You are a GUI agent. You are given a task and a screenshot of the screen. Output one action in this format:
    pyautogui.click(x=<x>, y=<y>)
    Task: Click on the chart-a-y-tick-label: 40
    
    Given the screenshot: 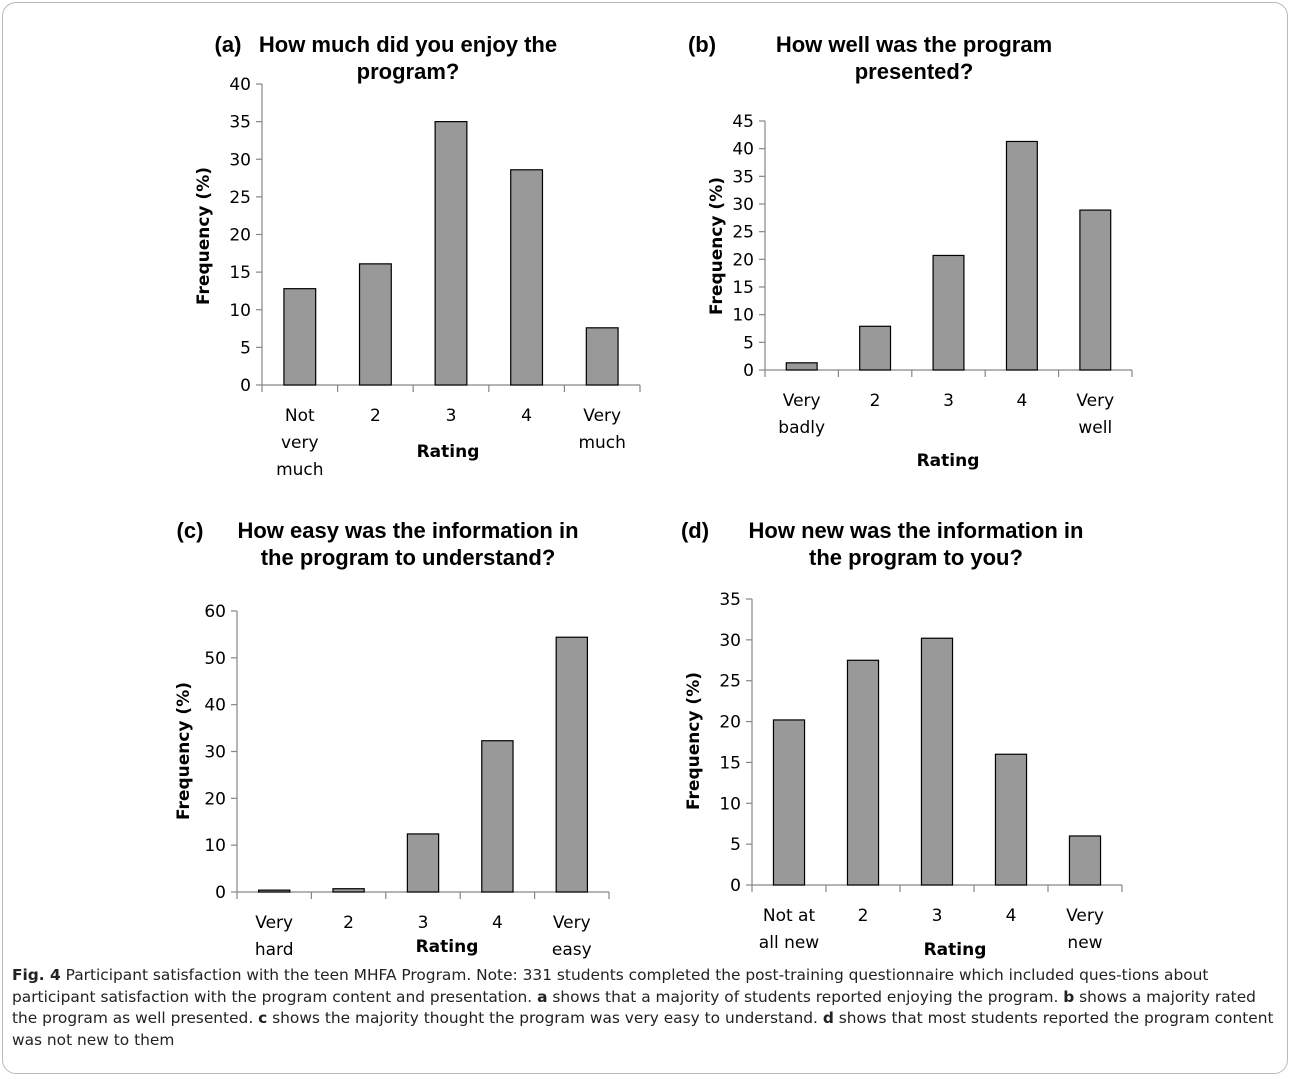 What is the action you would take?
    pyautogui.click(x=240, y=85)
    